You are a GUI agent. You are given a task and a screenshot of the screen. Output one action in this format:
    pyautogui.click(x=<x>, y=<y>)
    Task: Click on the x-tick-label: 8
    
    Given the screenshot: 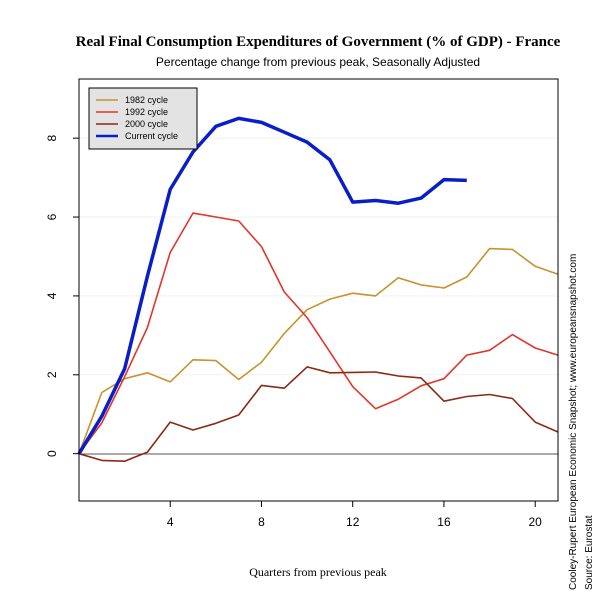 What is the action you would take?
    pyautogui.click(x=261, y=522)
    